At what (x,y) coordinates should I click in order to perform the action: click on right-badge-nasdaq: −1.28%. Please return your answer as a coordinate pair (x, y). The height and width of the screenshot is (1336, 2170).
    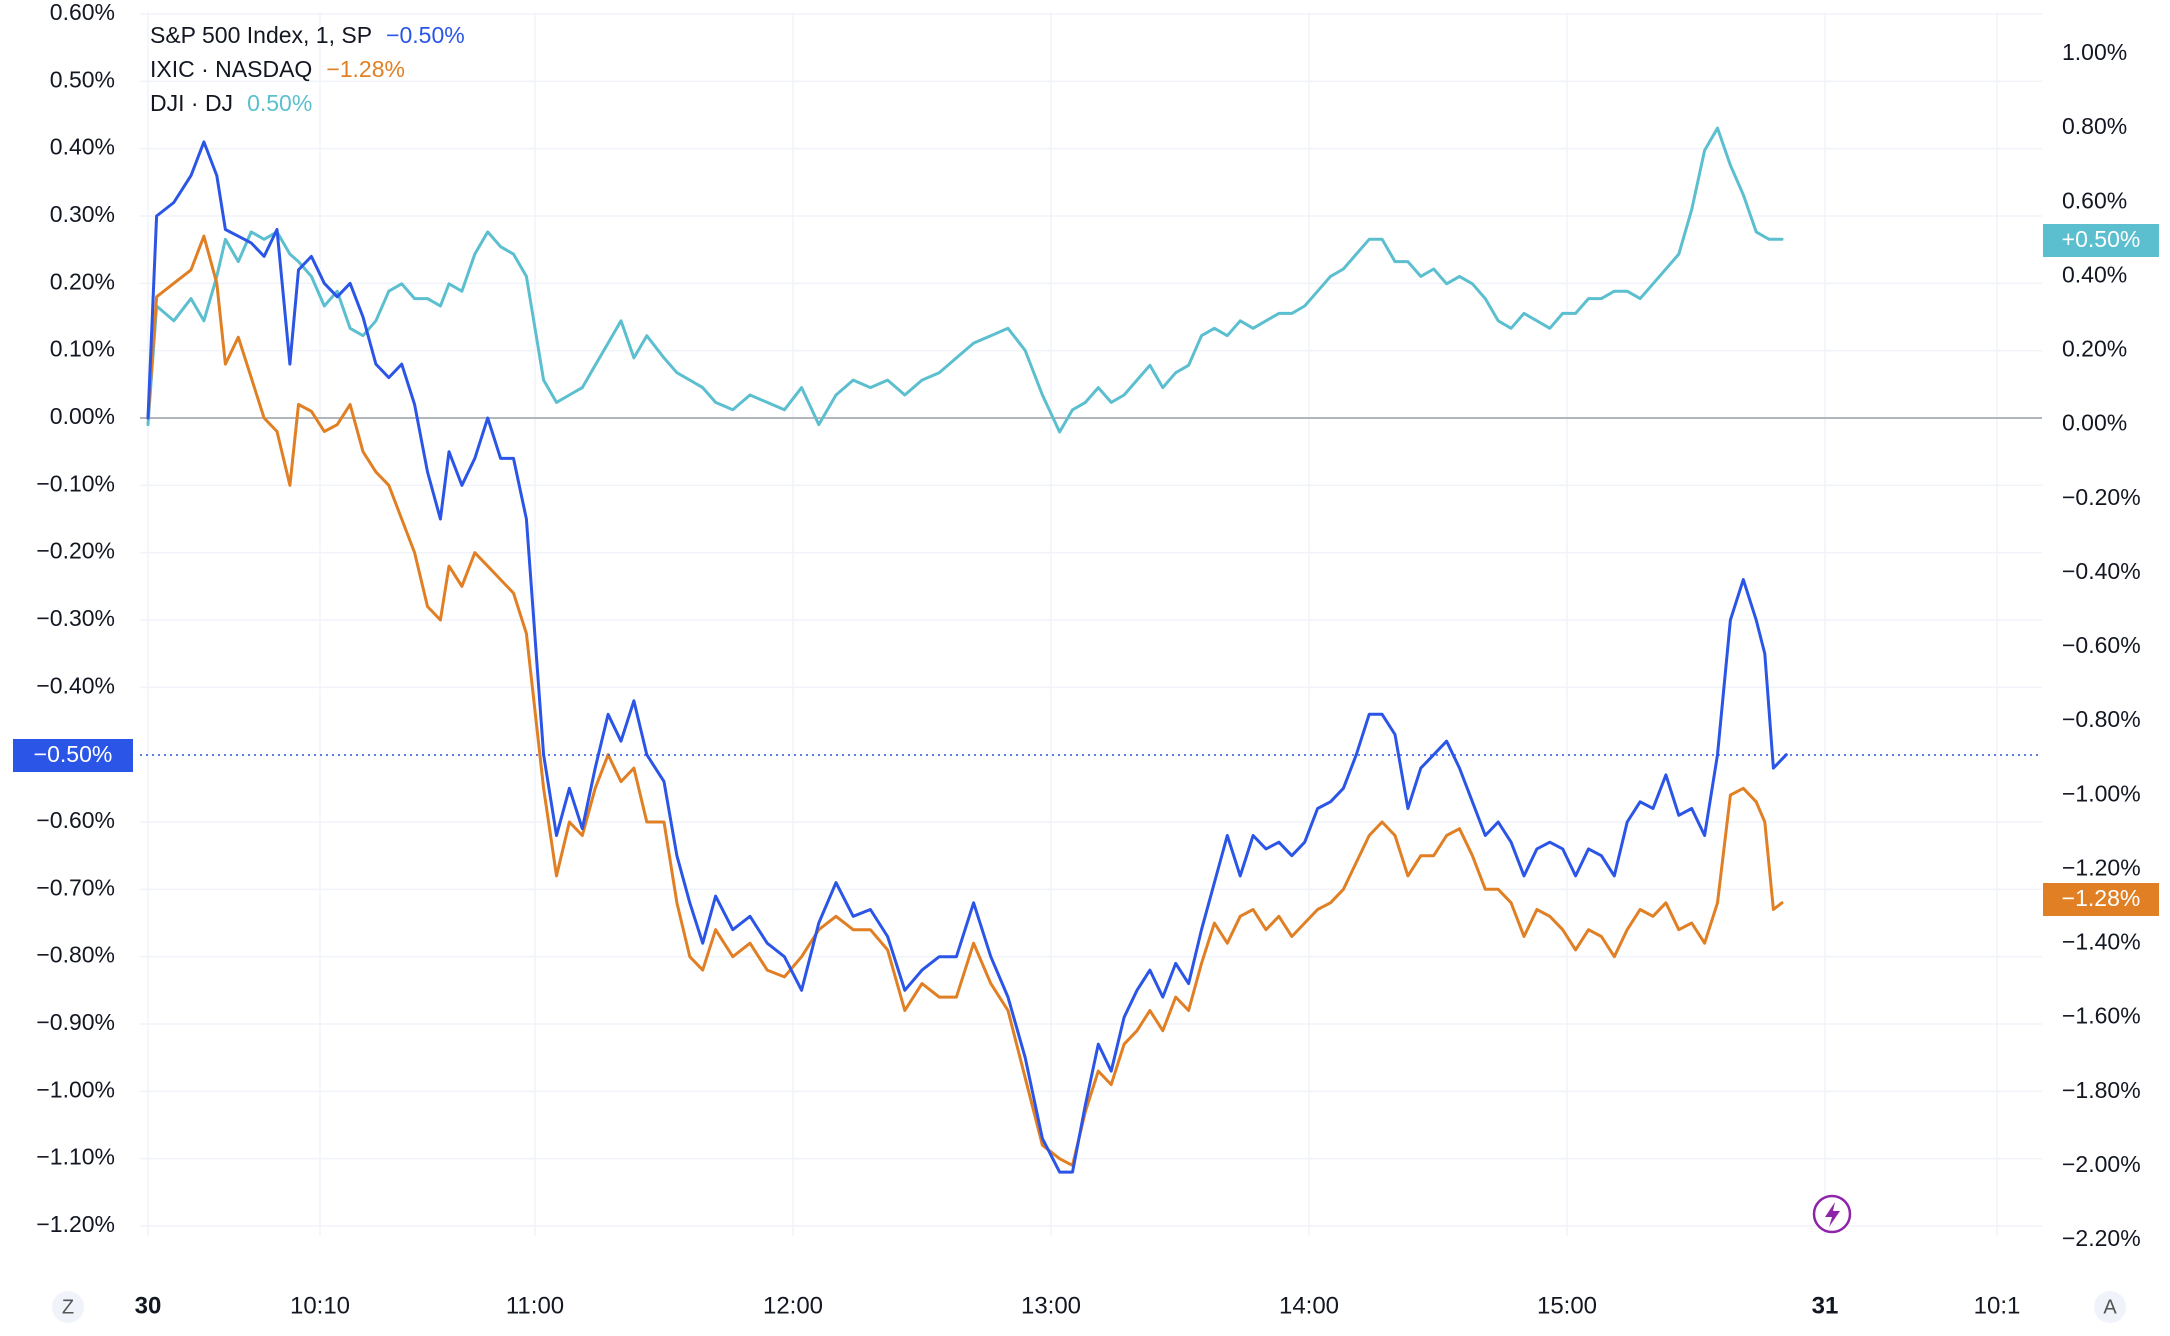
    Looking at the image, I should click on (2101, 899).